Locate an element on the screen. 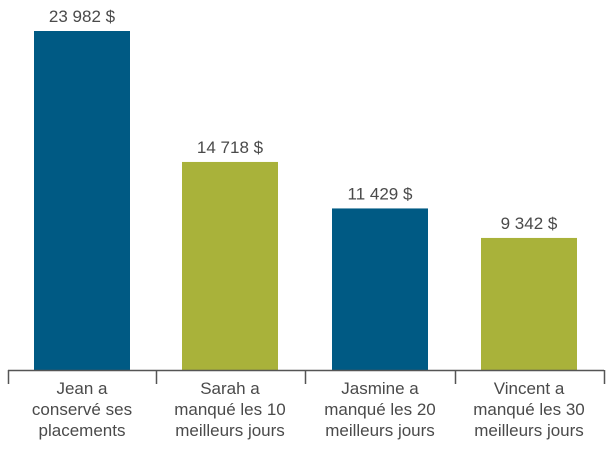  category-label-2: Sarah a manqué les 10 meilleurs jours is located at coordinates (230, 409).